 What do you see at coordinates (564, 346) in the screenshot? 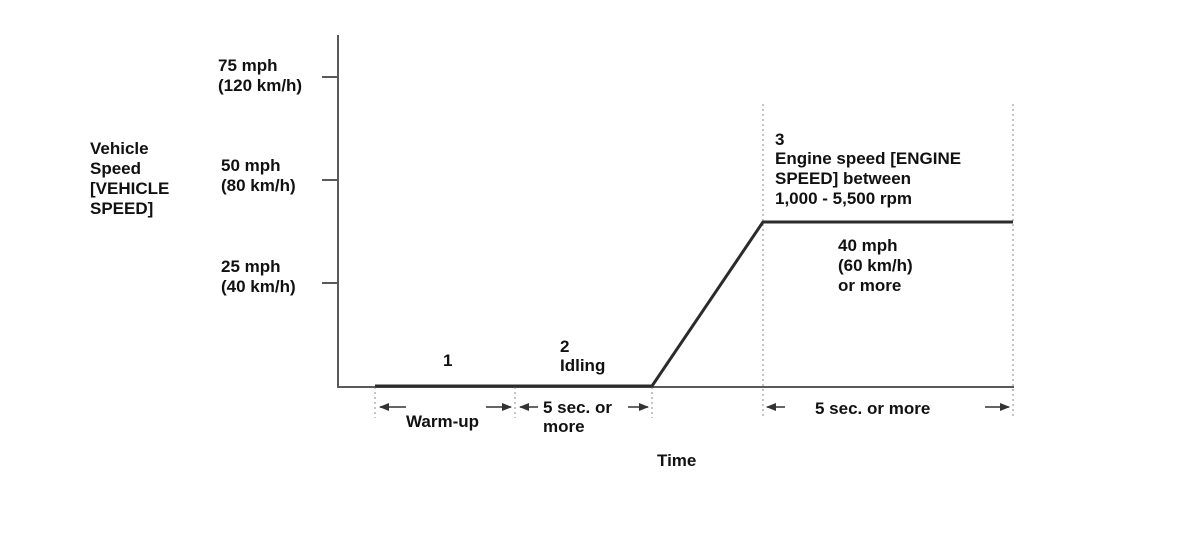
I see `phase-2-number: 2` at bounding box center [564, 346].